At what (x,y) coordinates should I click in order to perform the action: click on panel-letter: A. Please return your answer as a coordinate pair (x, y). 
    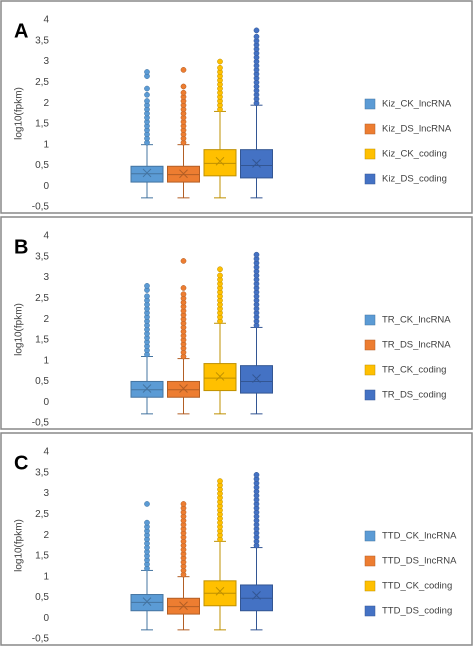
    Looking at the image, I should click on (21, 31).